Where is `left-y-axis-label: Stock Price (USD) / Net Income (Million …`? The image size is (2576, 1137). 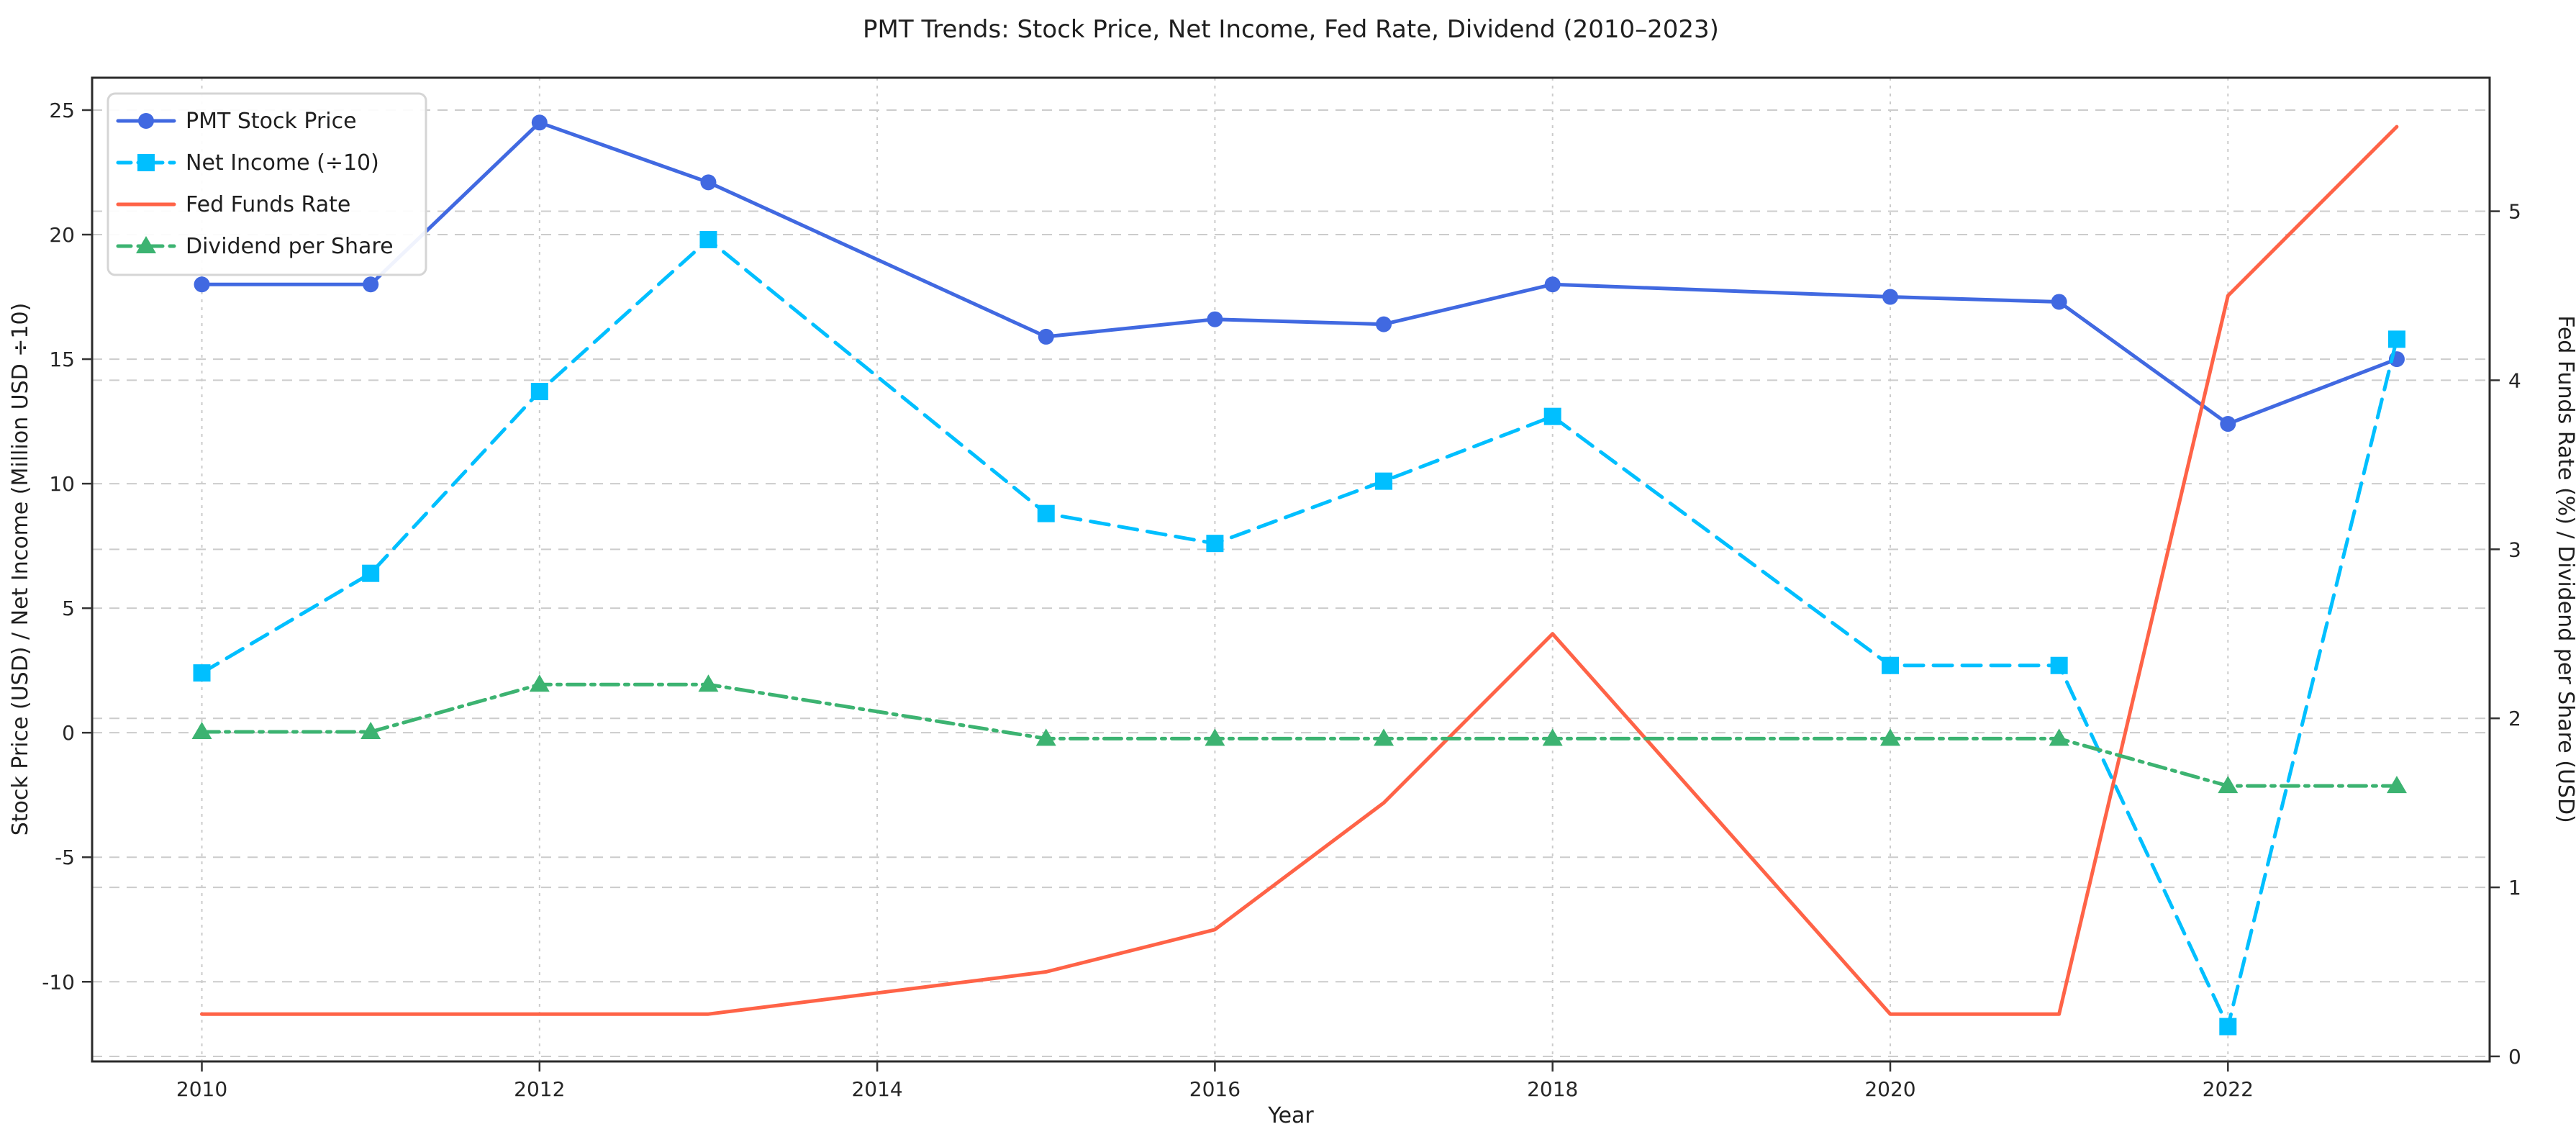
left-y-axis-label: Stock Price (USD) / Net Income (Million … is located at coordinates (20, 569).